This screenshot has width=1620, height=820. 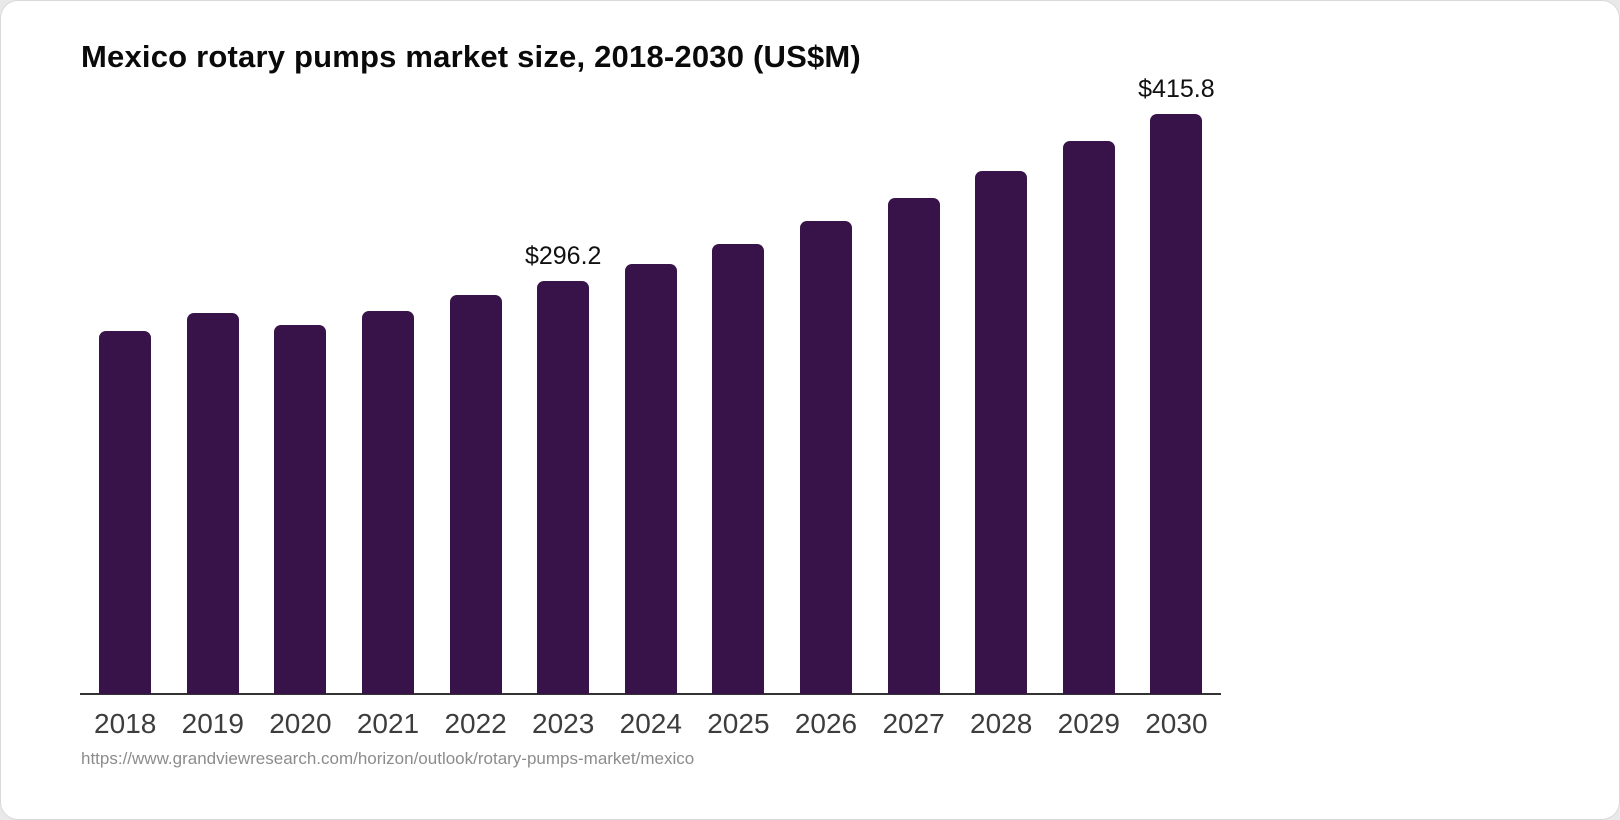 What do you see at coordinates (1001, 723) in the screenshot?
I see `x-tick-2028: 2028` at bounding box center [1001, 723].